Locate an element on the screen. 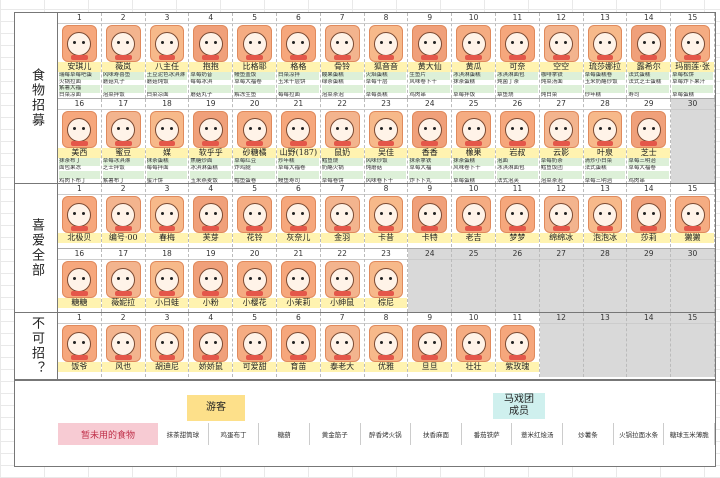 Image resolution: width=720 pixels, height=478 pixels. favorite-food-line: 草莓大福 is located at coordinates (420, 167).